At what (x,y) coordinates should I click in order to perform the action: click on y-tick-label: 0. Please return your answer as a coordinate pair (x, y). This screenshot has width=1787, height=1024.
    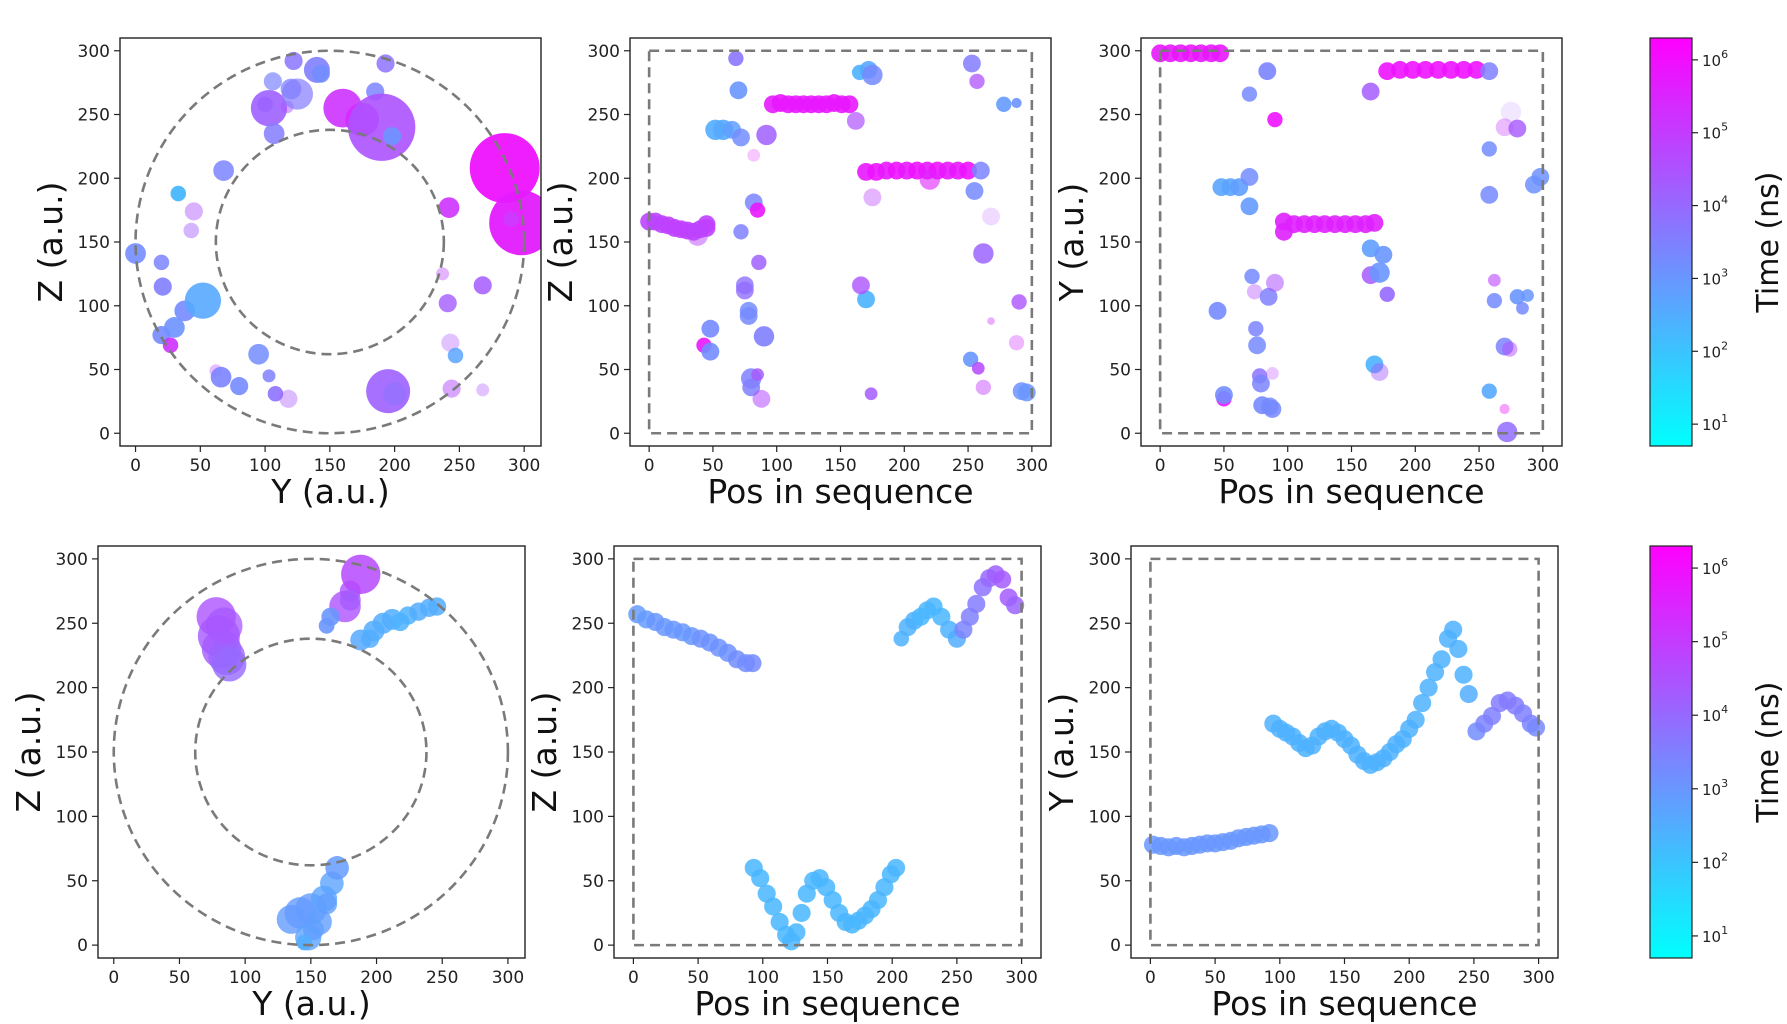
    Looking at the image, I should click on (1115, 946).